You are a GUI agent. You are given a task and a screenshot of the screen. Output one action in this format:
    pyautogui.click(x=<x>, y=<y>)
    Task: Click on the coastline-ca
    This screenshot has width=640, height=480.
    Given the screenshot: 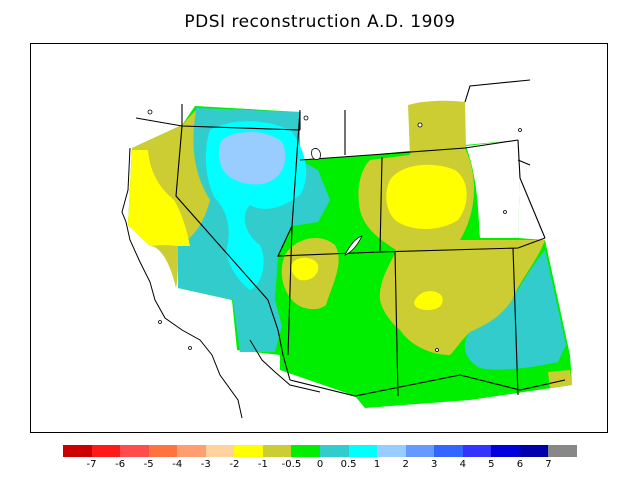 What is the action you would take?
    pyautogui.click(x=182, y=283)
    